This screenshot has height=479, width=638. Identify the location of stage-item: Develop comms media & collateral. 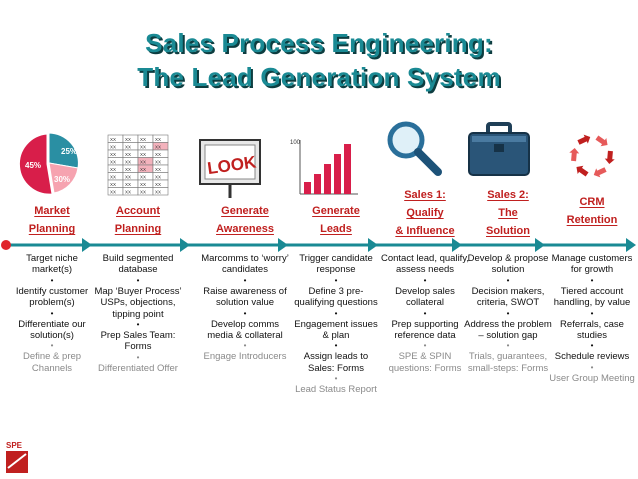
(245, 330).